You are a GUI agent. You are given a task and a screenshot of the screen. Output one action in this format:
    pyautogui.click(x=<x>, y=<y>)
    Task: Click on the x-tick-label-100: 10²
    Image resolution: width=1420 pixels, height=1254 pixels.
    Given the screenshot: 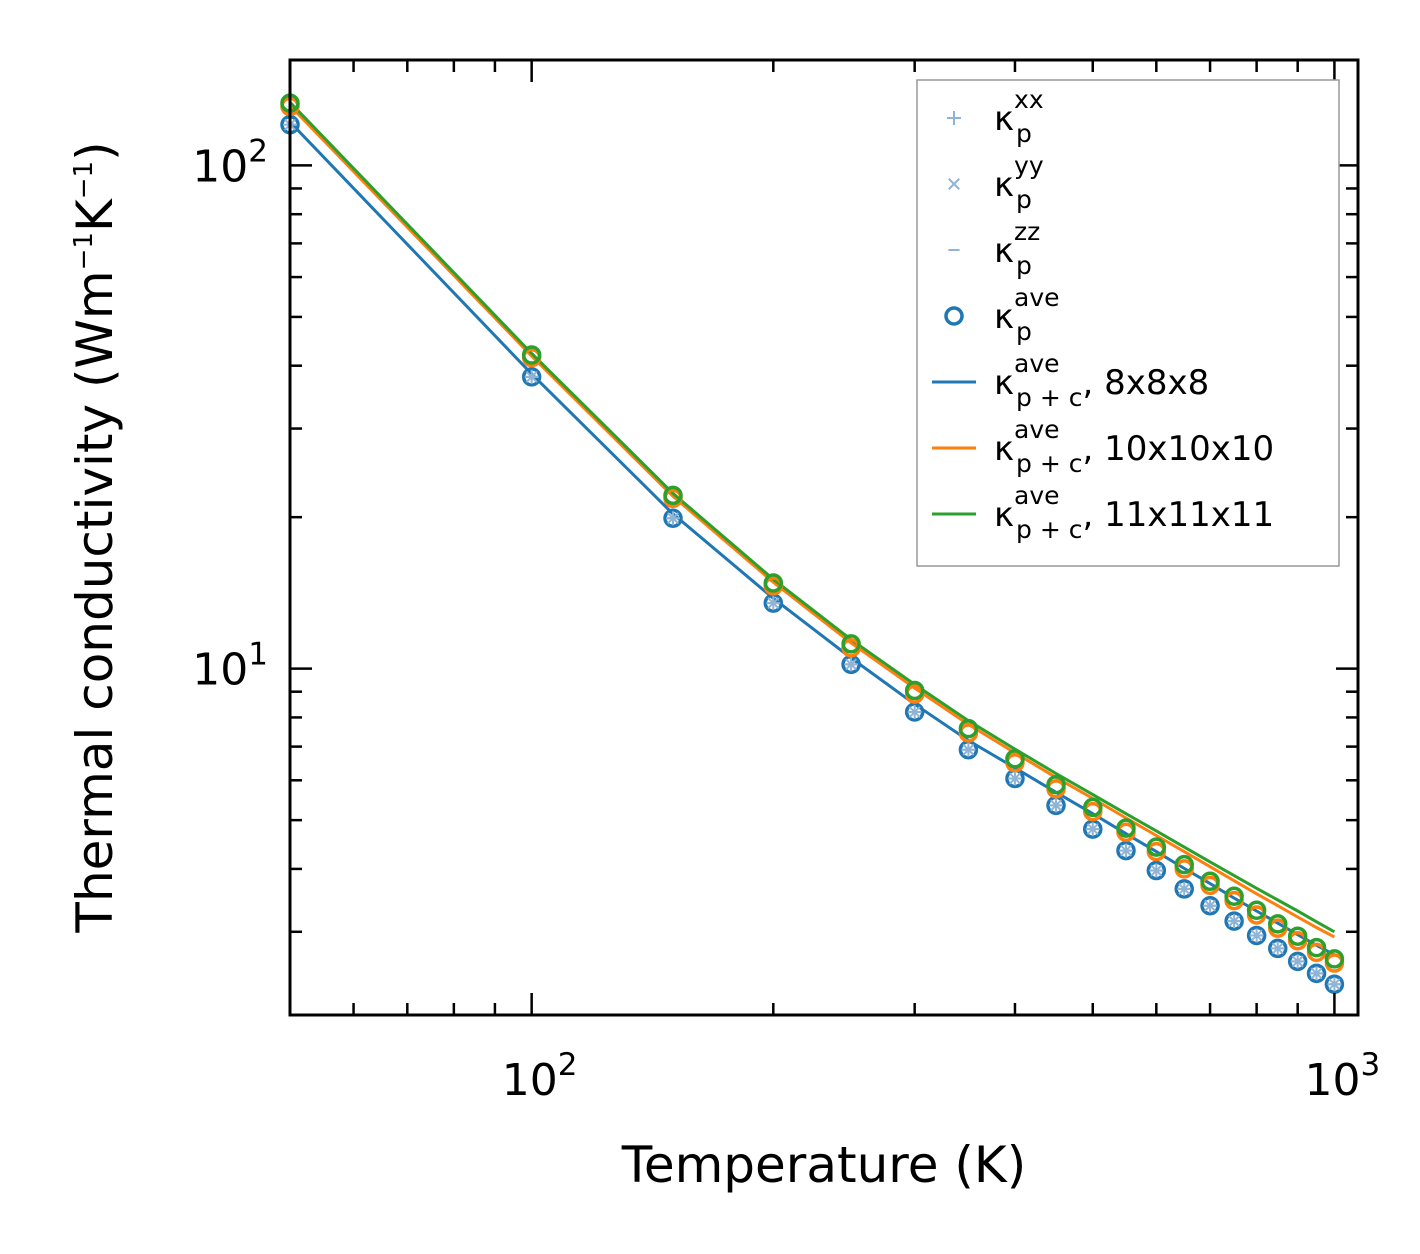 What is the action you would take?
    pyautogui.click(x=540, y=1076)
    